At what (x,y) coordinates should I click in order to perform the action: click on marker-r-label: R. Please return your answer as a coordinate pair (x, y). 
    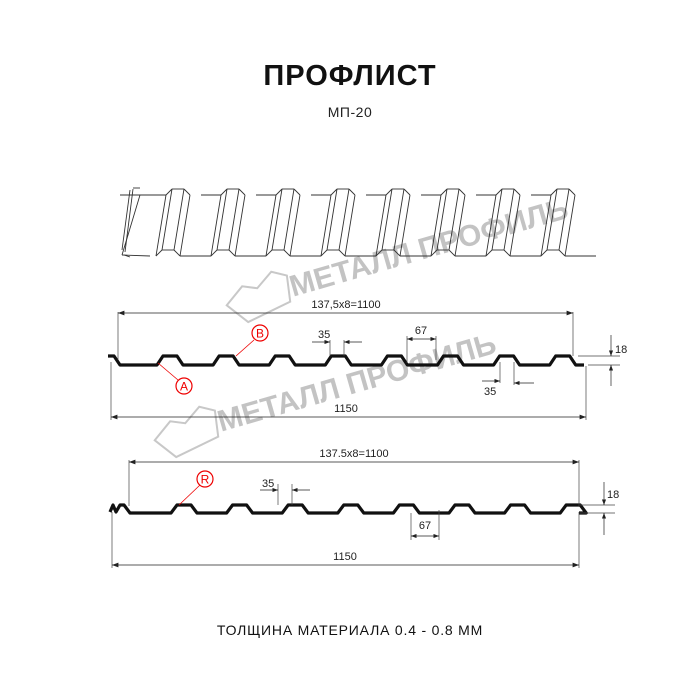
    Looking at the image, I should click on (205, 480).